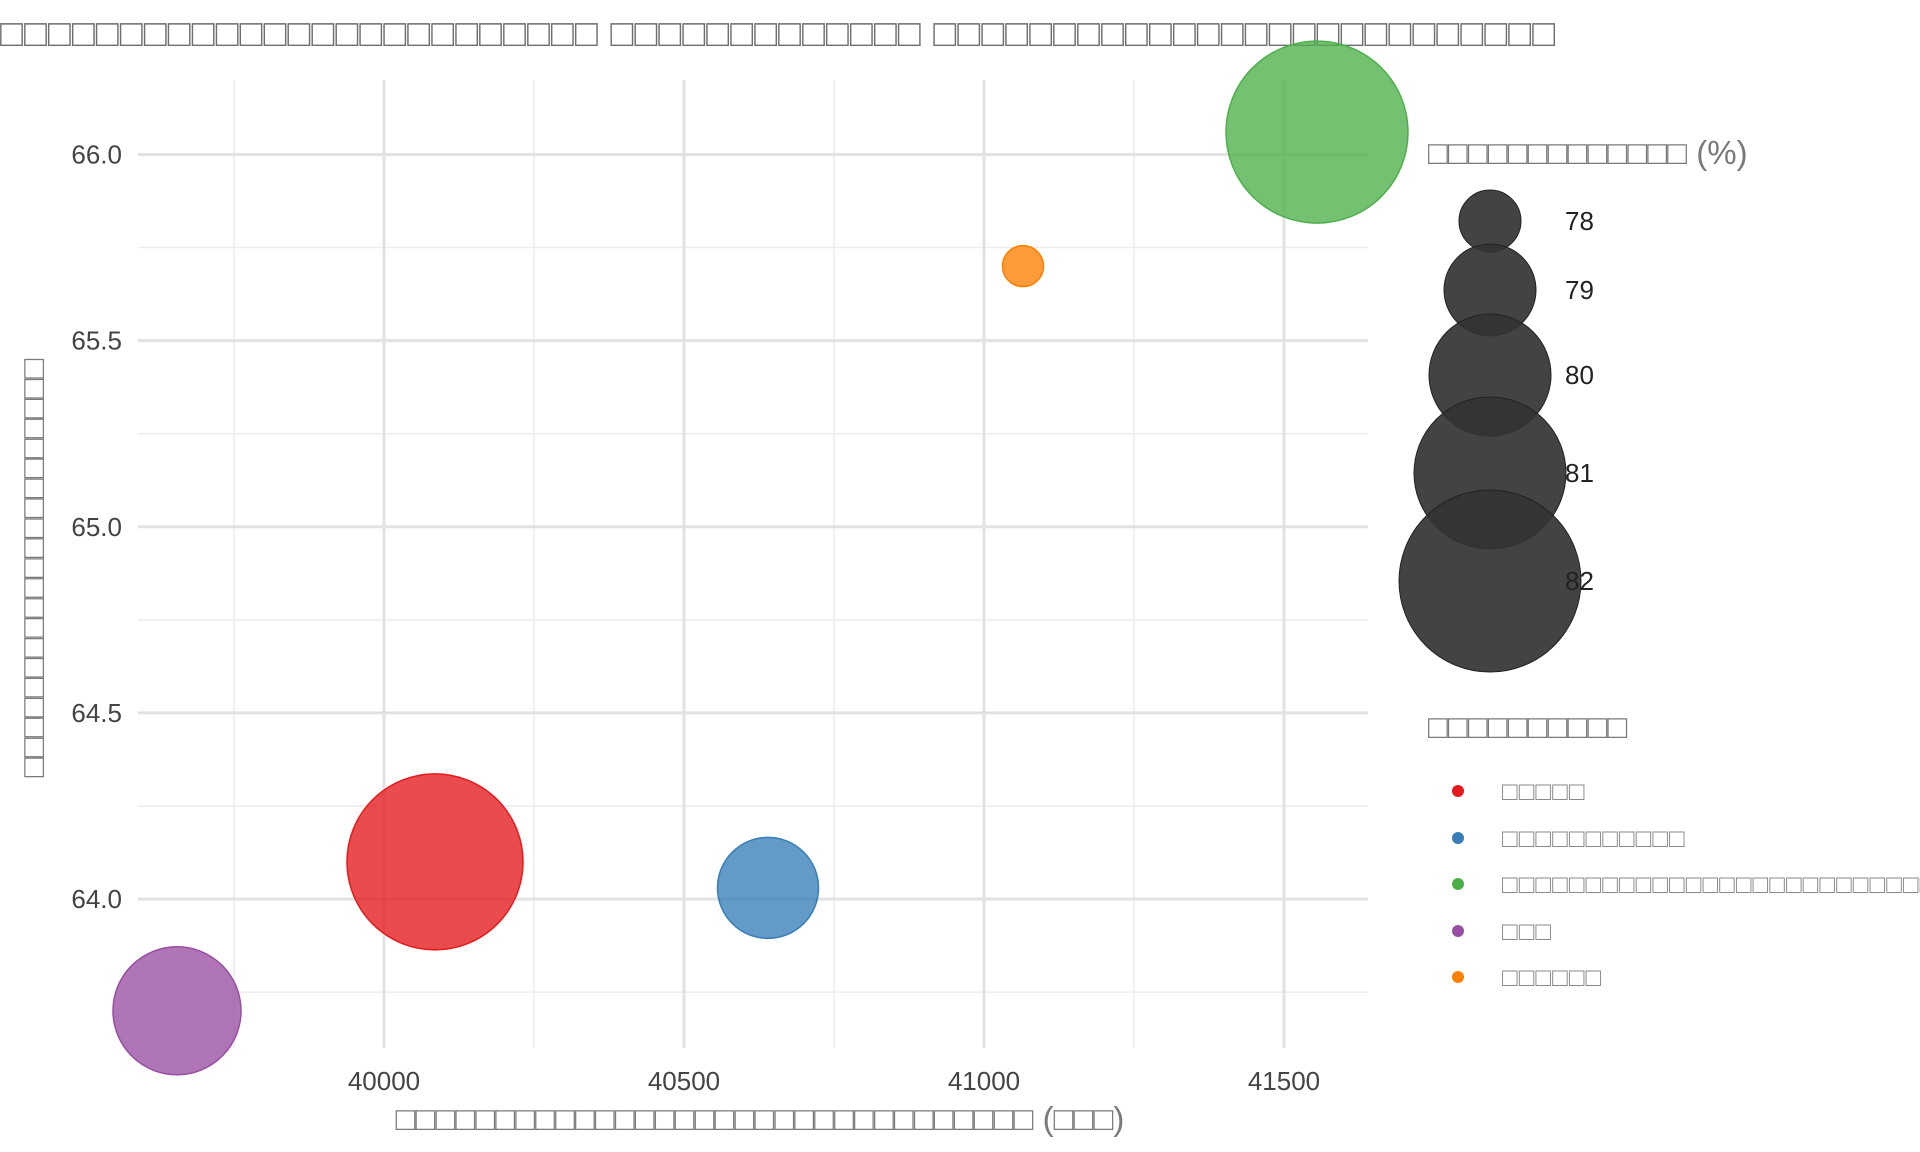  I want to click on x-axis-ticks: 40000 40500 41000 41500, so click(834, 1081).